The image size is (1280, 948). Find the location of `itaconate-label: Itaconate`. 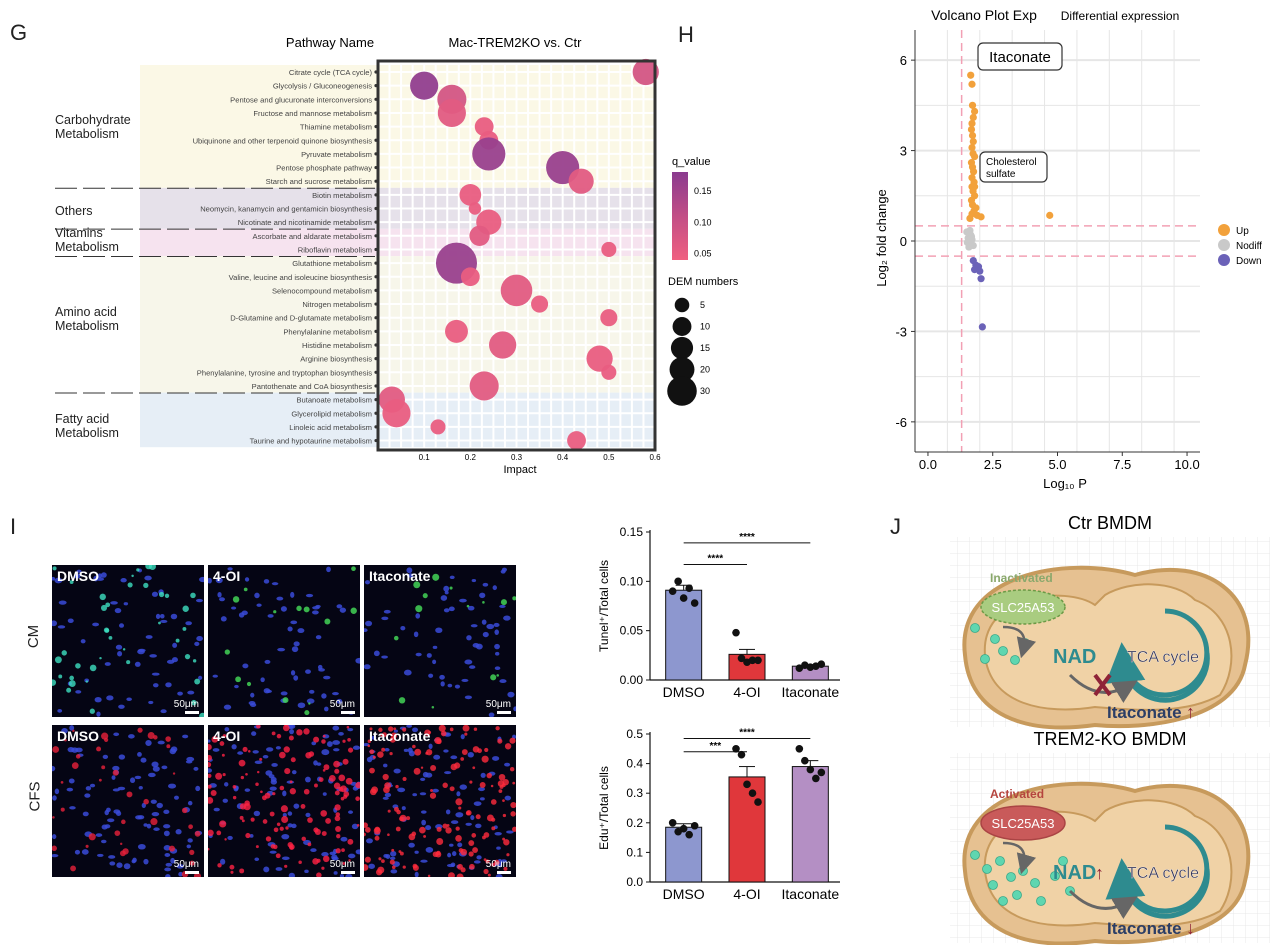

itaconate-label: Itaconate is located at coordinates (1144, 712).